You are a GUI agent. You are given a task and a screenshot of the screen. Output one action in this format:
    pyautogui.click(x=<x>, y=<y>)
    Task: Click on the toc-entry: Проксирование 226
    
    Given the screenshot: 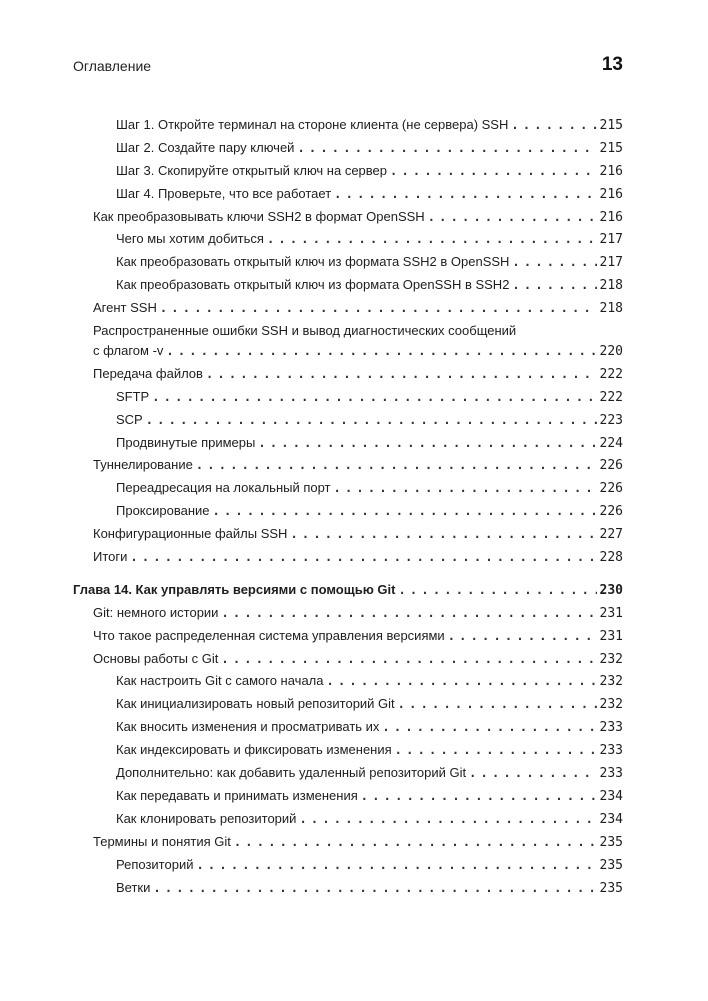 What is the action you would take?
    pyautogui.click(x=348, y=514)
    